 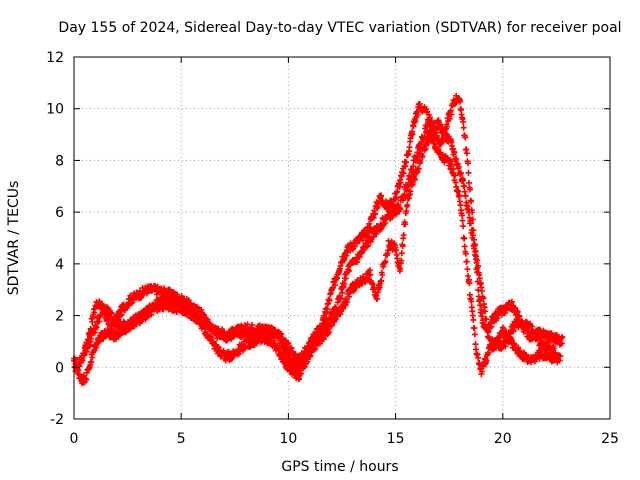 I want to click on y-tick-label: 2, so click(x=59, y=317).